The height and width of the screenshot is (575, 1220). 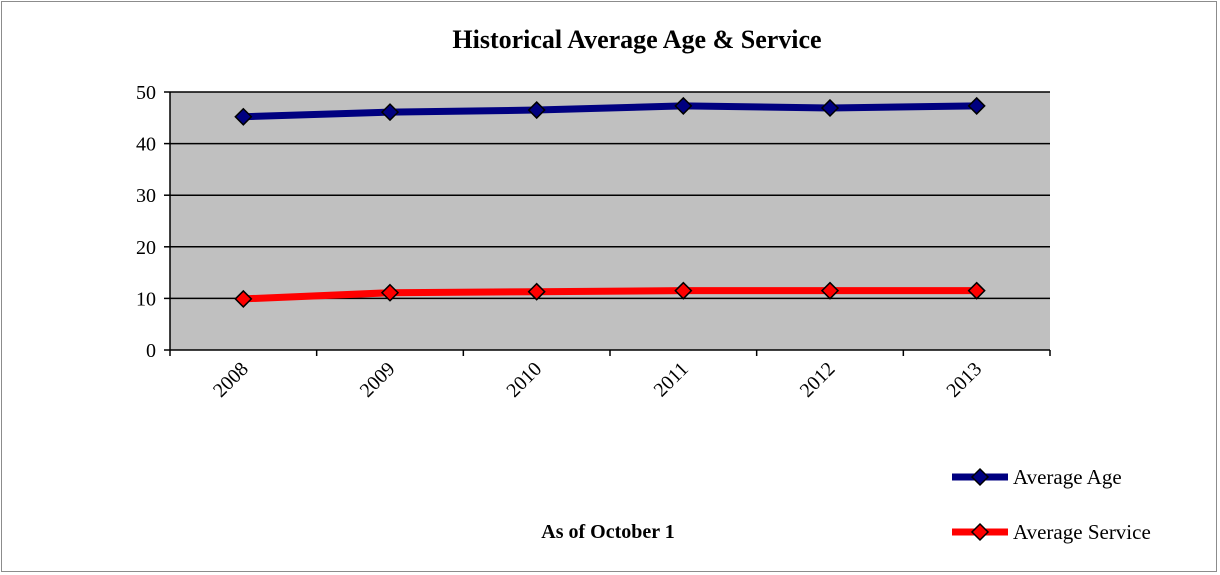 I want to click on y-ticks: 0 10 20 30 40 50, so click(x=153, y=222).